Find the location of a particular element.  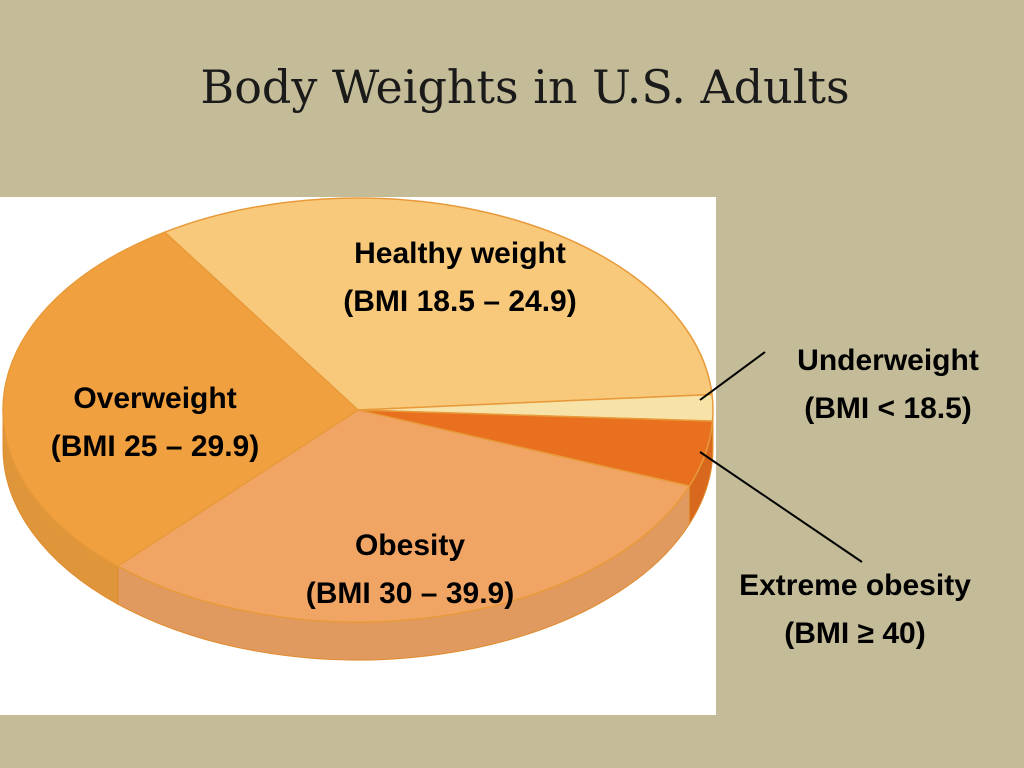

pie-slice is located at coordinates (438, 304).